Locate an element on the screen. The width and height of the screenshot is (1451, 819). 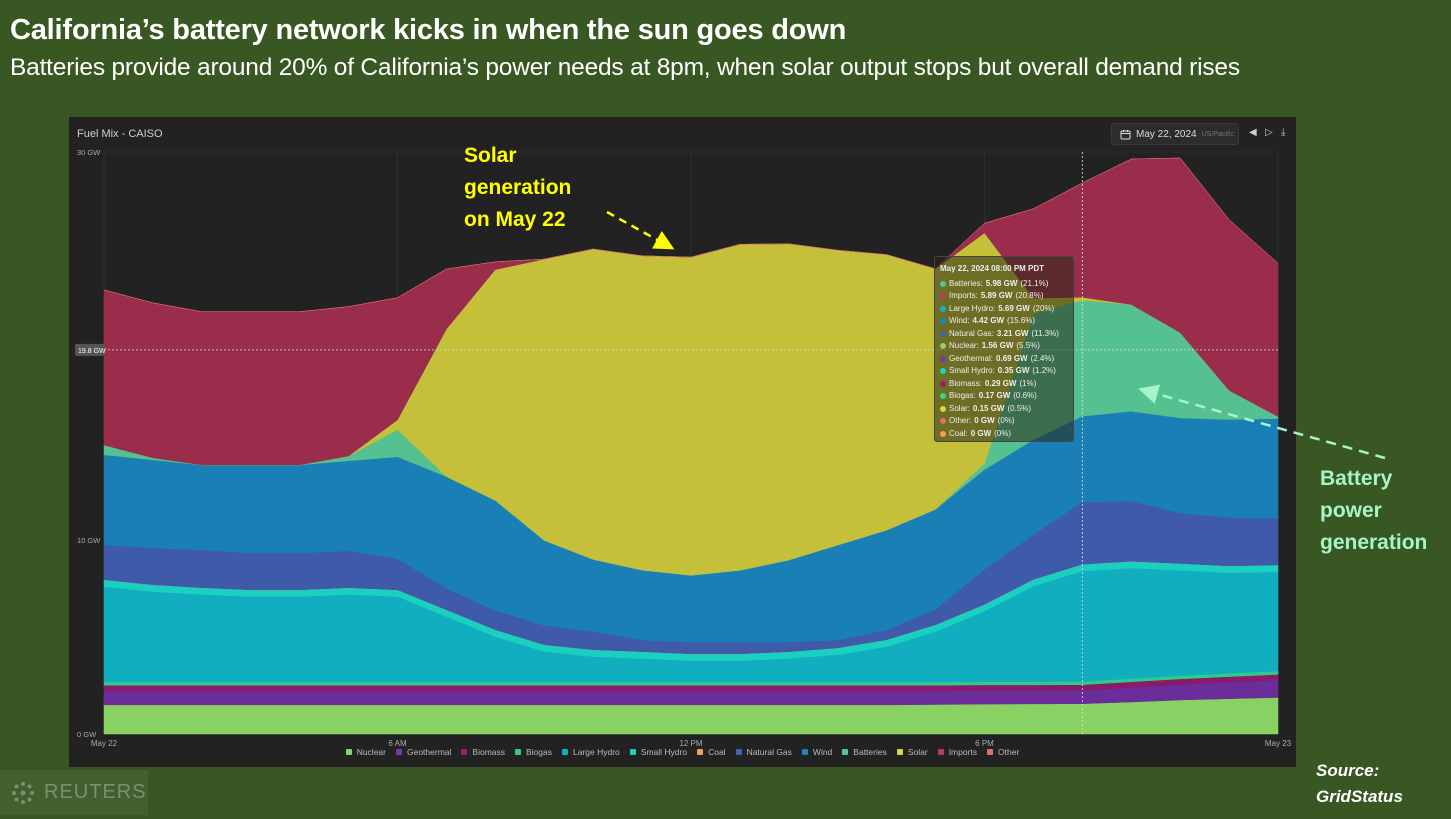
crosshair-label-bg is located at coordinates (90, 349).